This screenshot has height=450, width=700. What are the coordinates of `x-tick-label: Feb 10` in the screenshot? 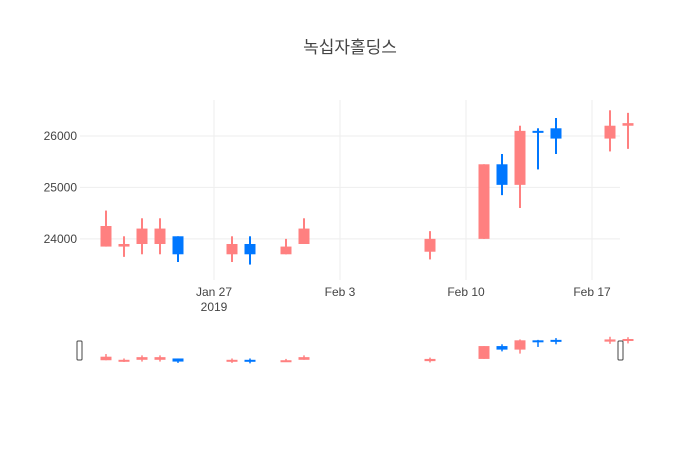 It's located at (466, 292).